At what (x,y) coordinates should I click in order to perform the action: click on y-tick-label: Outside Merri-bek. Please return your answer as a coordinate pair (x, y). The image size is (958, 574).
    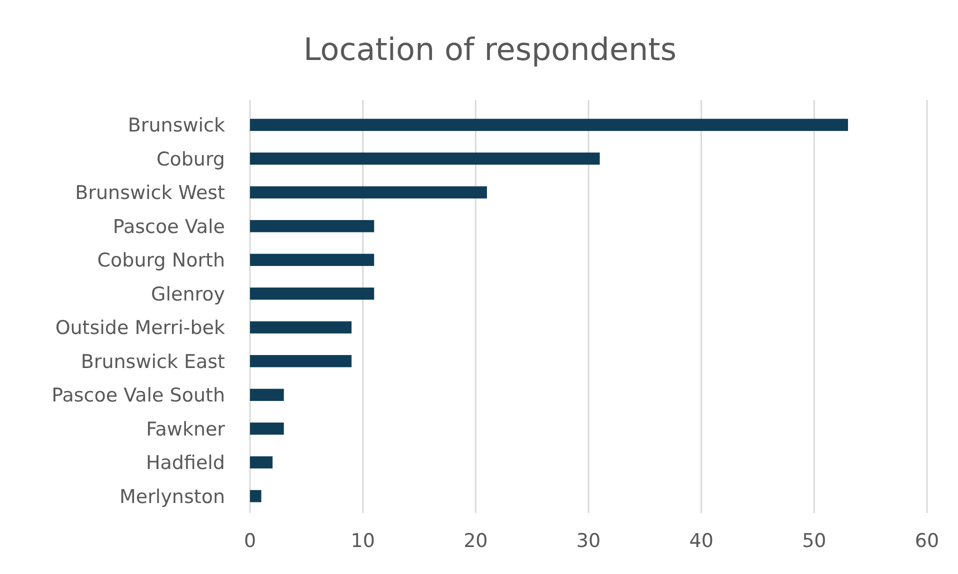
    Looking at the image, I should click on (140, 328).